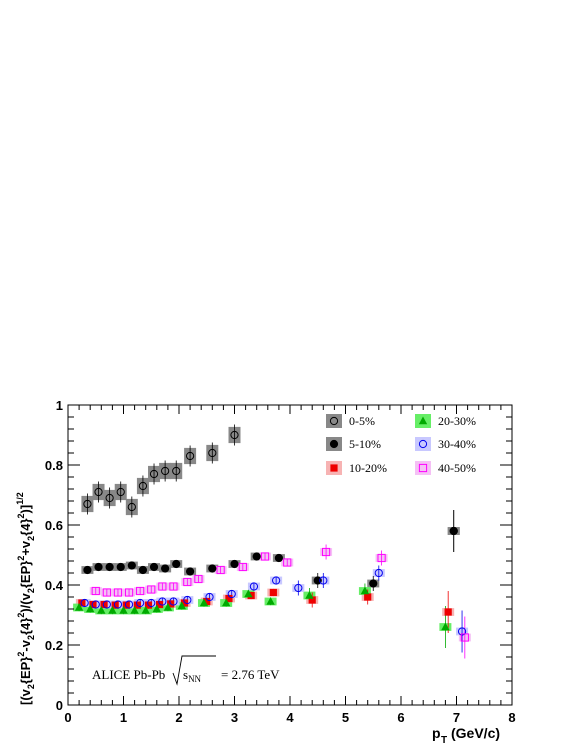 The height and width of the screenshot is (752, 581). I want to click on x-tick-label: 4, so click(290, 717).